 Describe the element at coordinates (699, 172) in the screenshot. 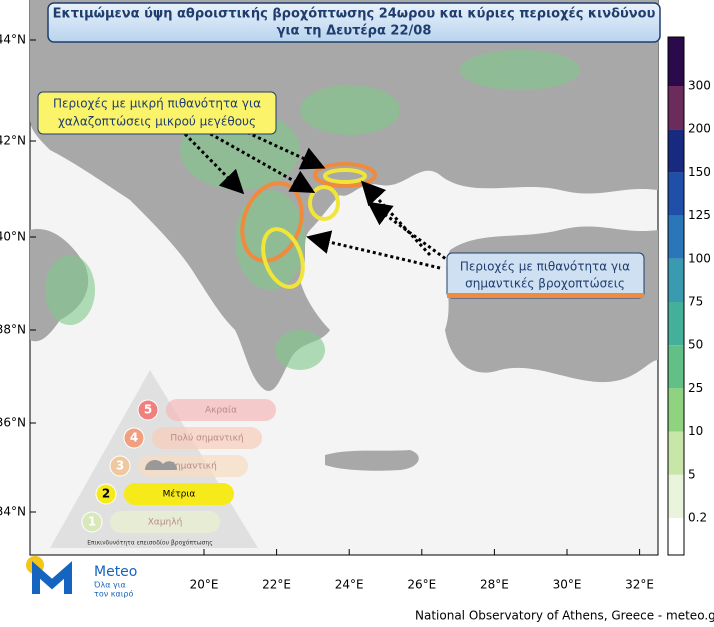

I see `colorbar-label: 150` at that location.